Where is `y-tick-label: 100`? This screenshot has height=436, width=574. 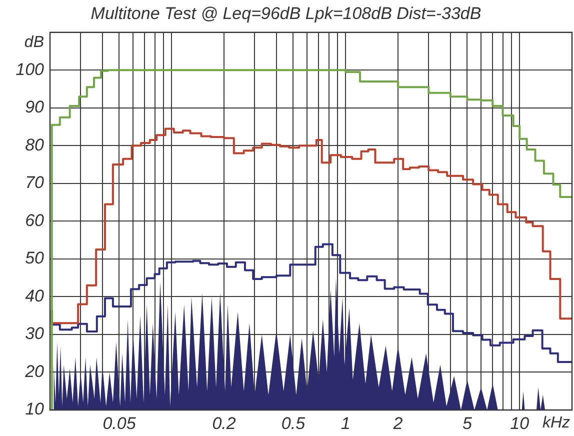
y-tick-label: 100 is located at coordinates (30, 69).